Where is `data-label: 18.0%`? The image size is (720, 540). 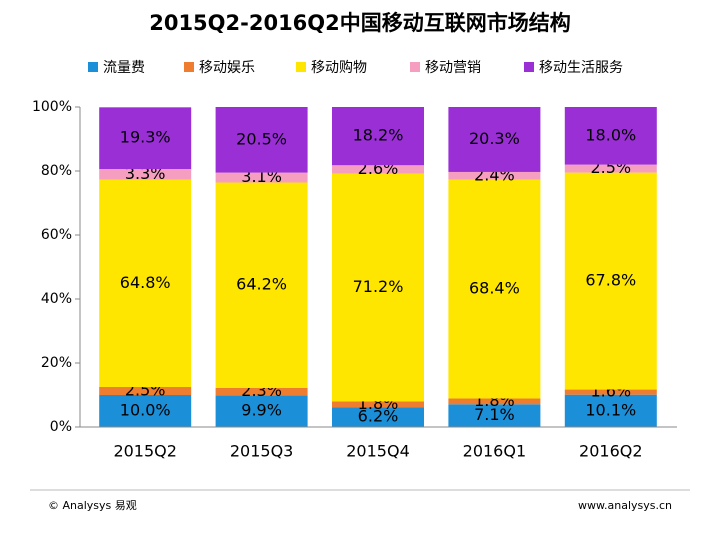 data-label: 18.0% is located at coordinates (610, 134).